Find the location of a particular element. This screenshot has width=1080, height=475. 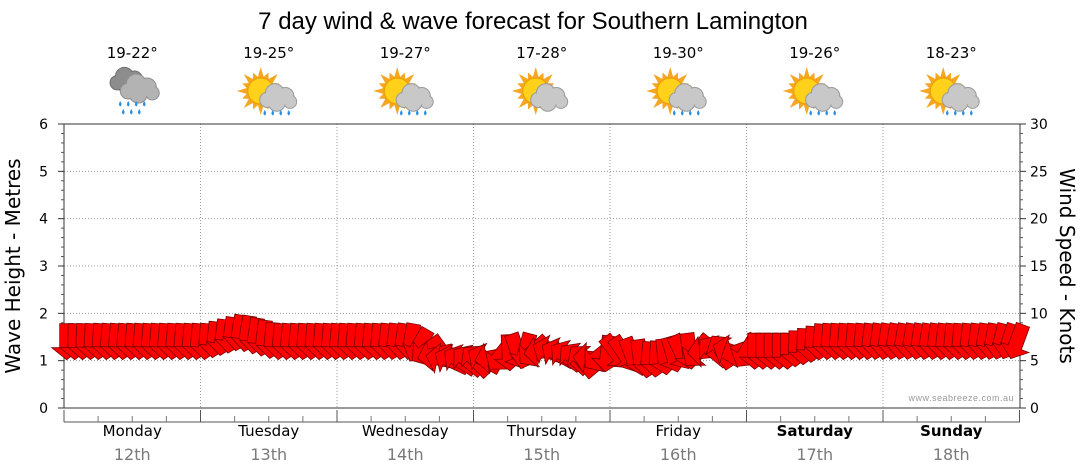

wind-arrows-series is located at coordinates (540, 346).